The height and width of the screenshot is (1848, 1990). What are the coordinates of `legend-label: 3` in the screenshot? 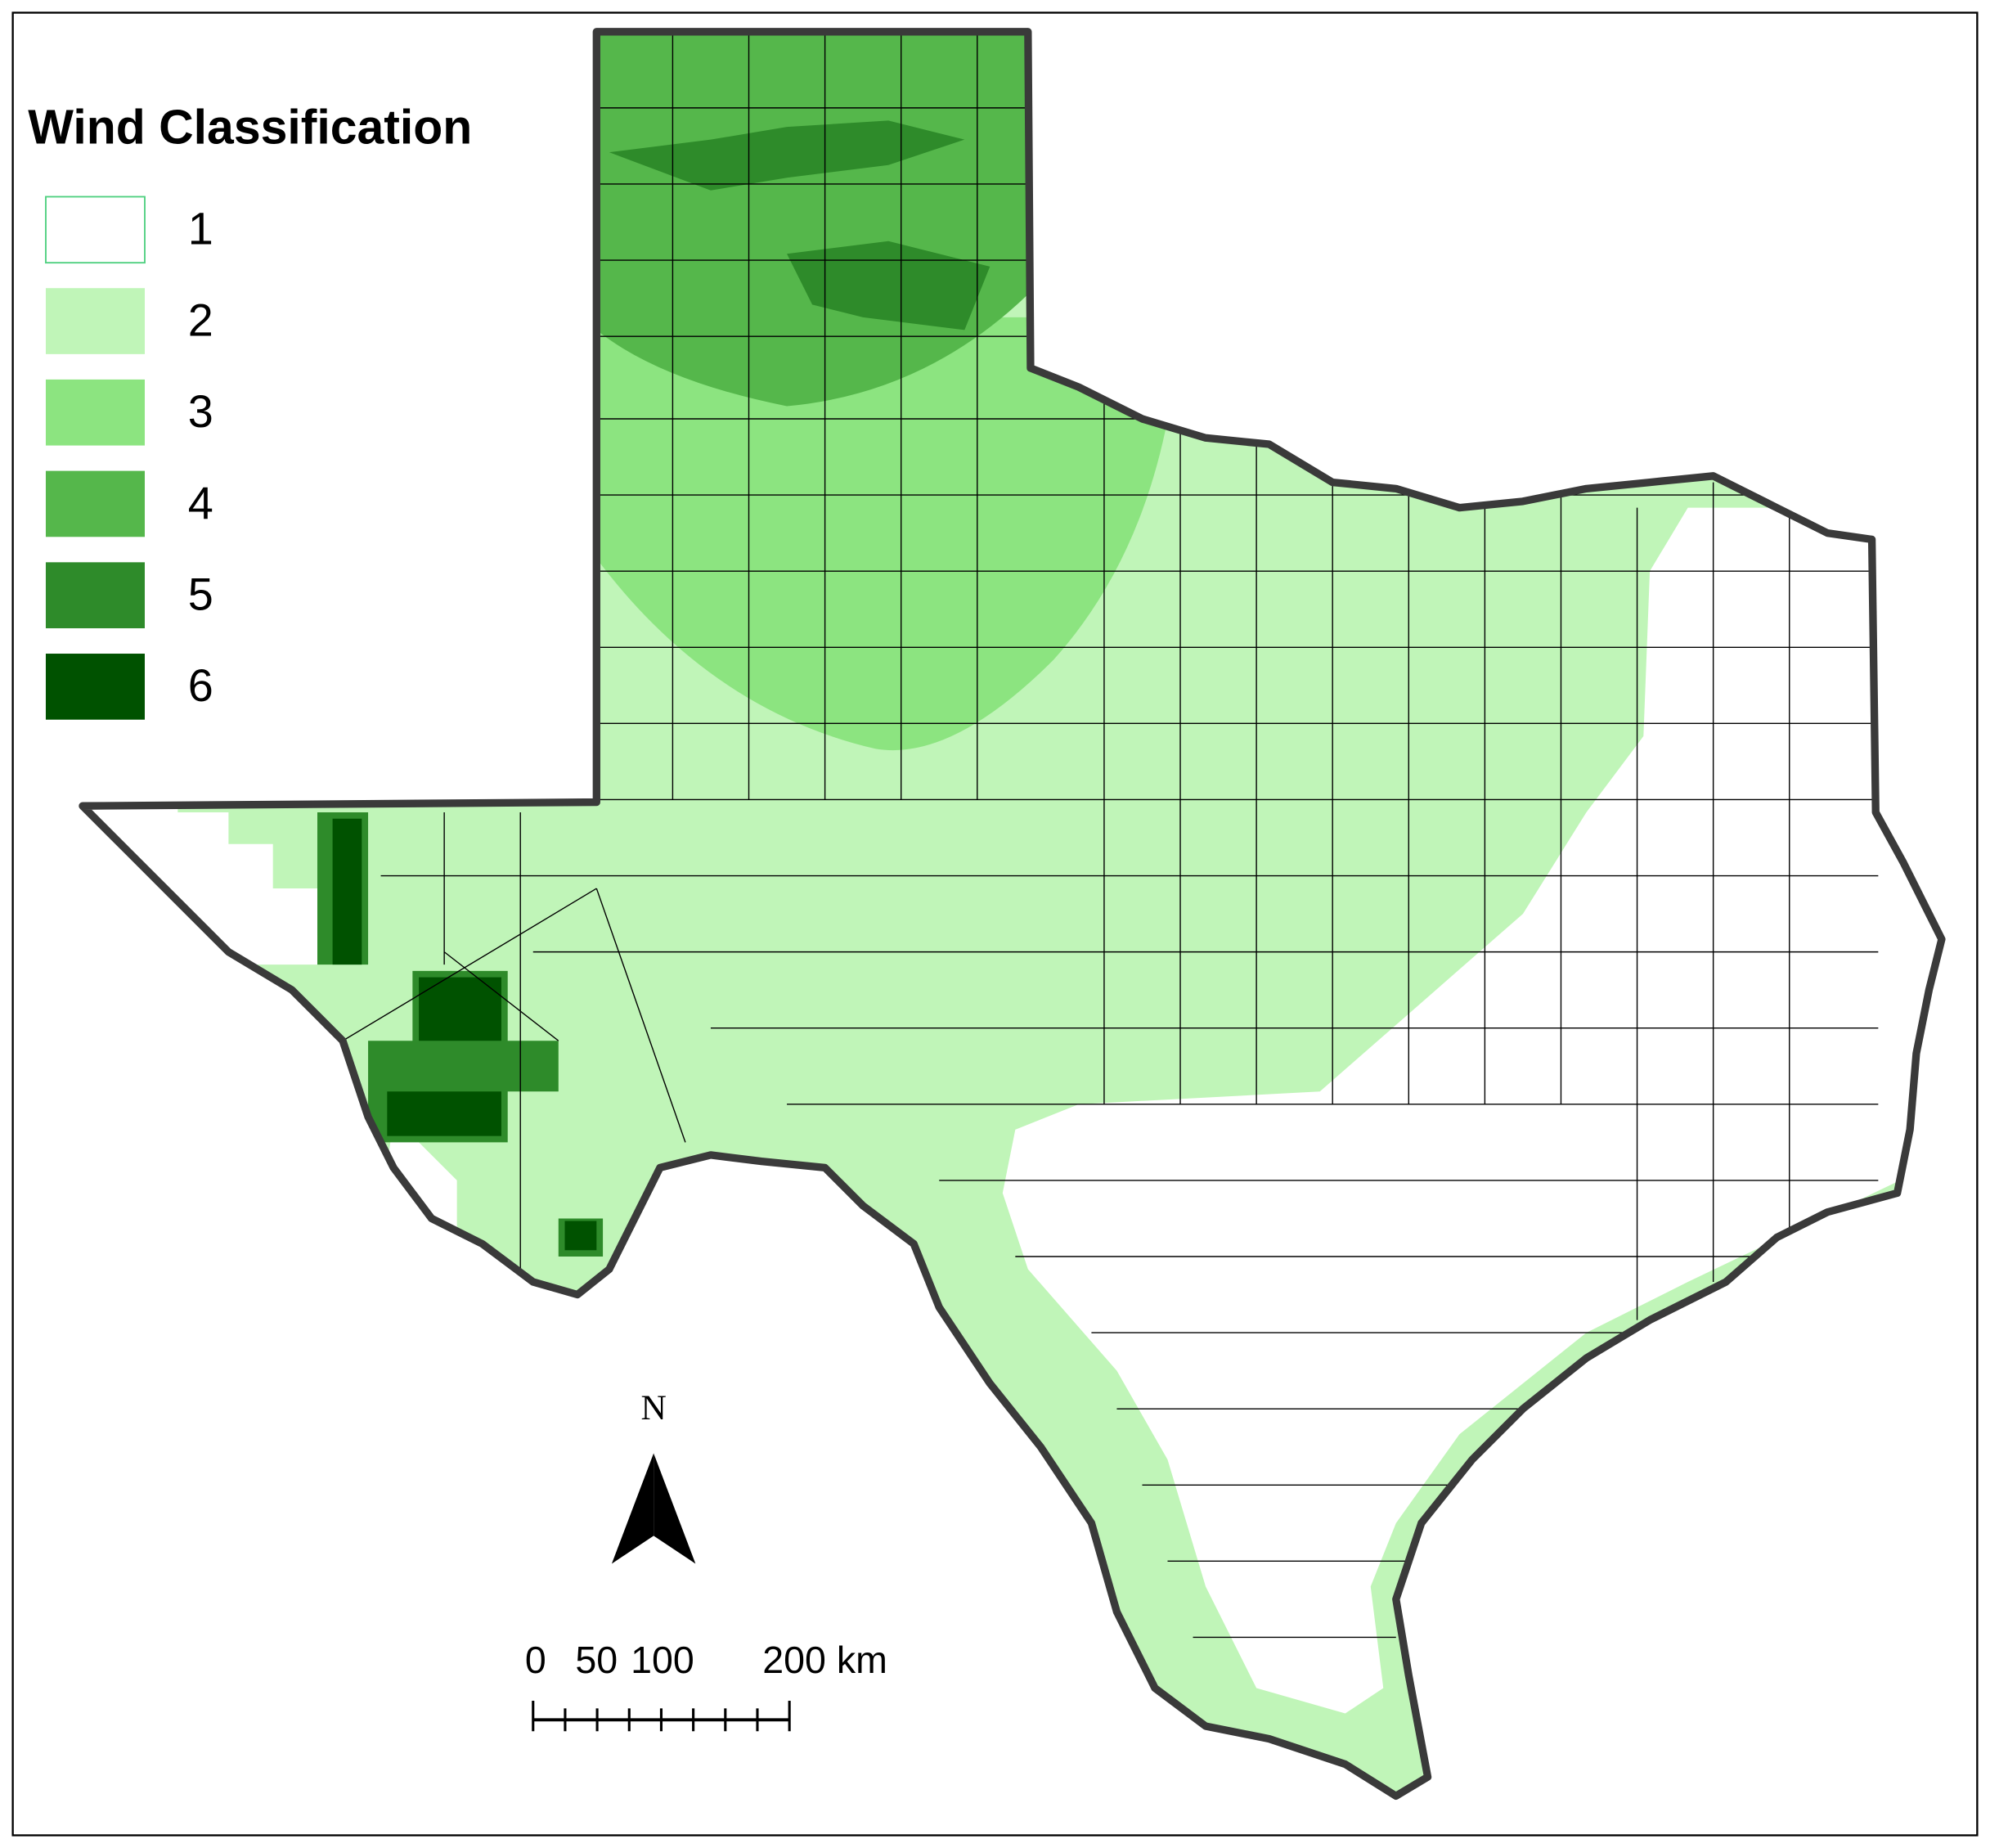 It's located at (200, 411).